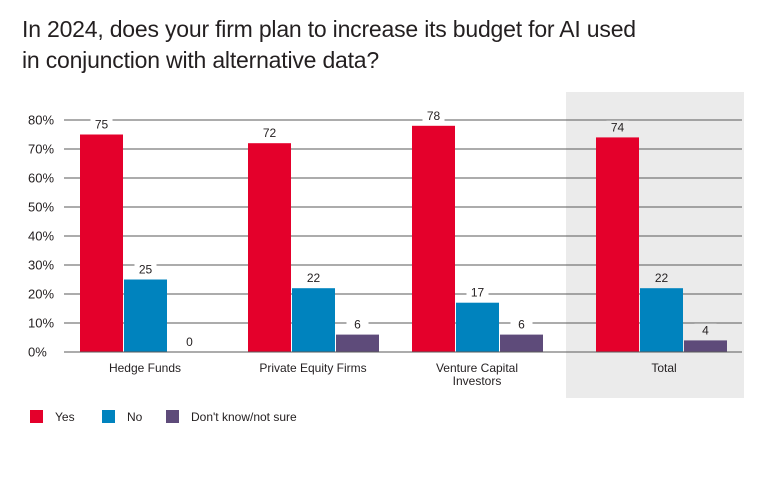 The image size is (772, 482). I want to click on data-label: 0, so click(189, 342).